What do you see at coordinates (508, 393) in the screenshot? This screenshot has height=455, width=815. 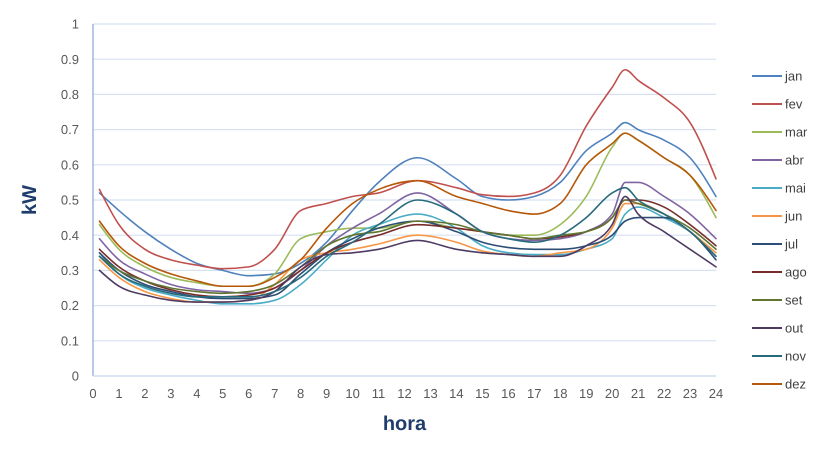 I see `x-tick-label: 16` at bounding box center [508, 393].